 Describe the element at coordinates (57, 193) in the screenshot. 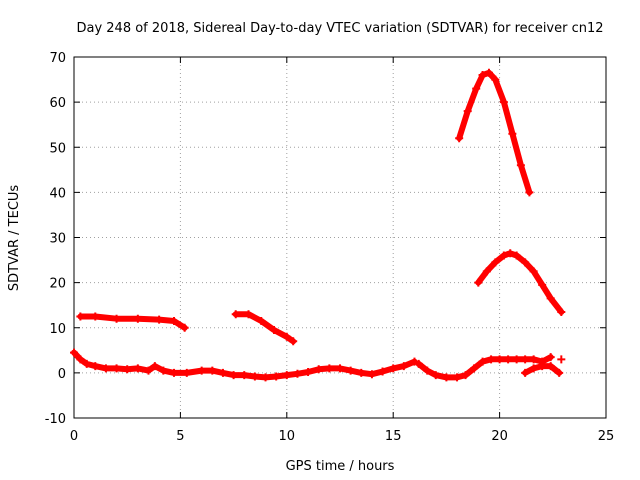

I see `y-tick-label: 40` at that location.